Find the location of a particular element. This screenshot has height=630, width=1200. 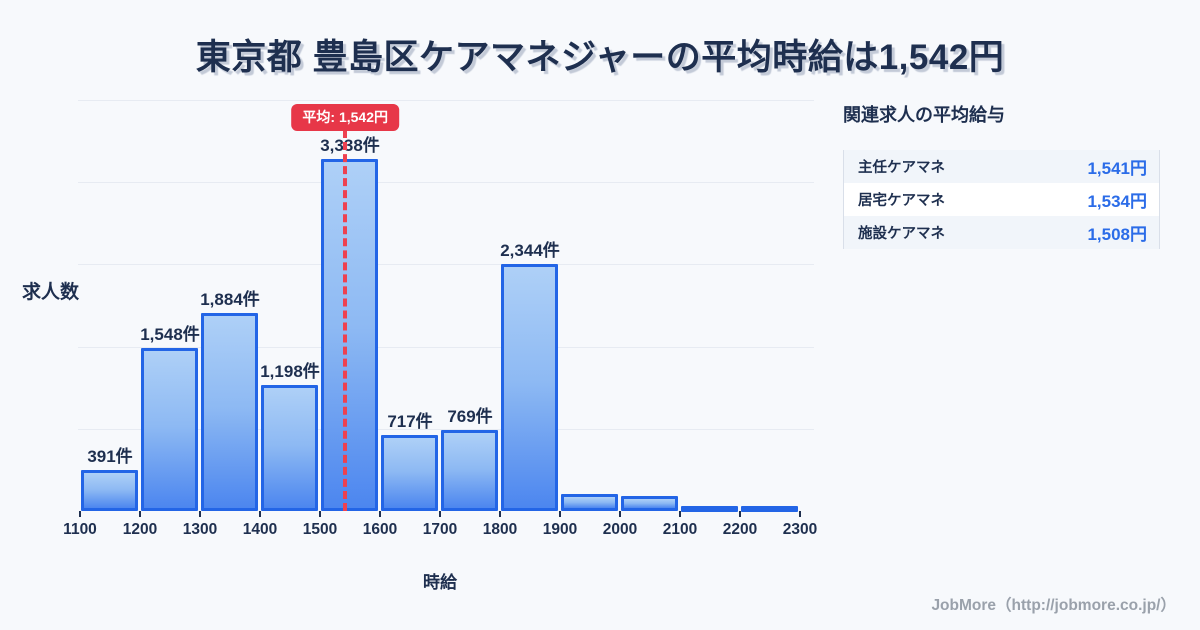

x-axis-tick-label: 1400 is located at coordinates (260, 529).